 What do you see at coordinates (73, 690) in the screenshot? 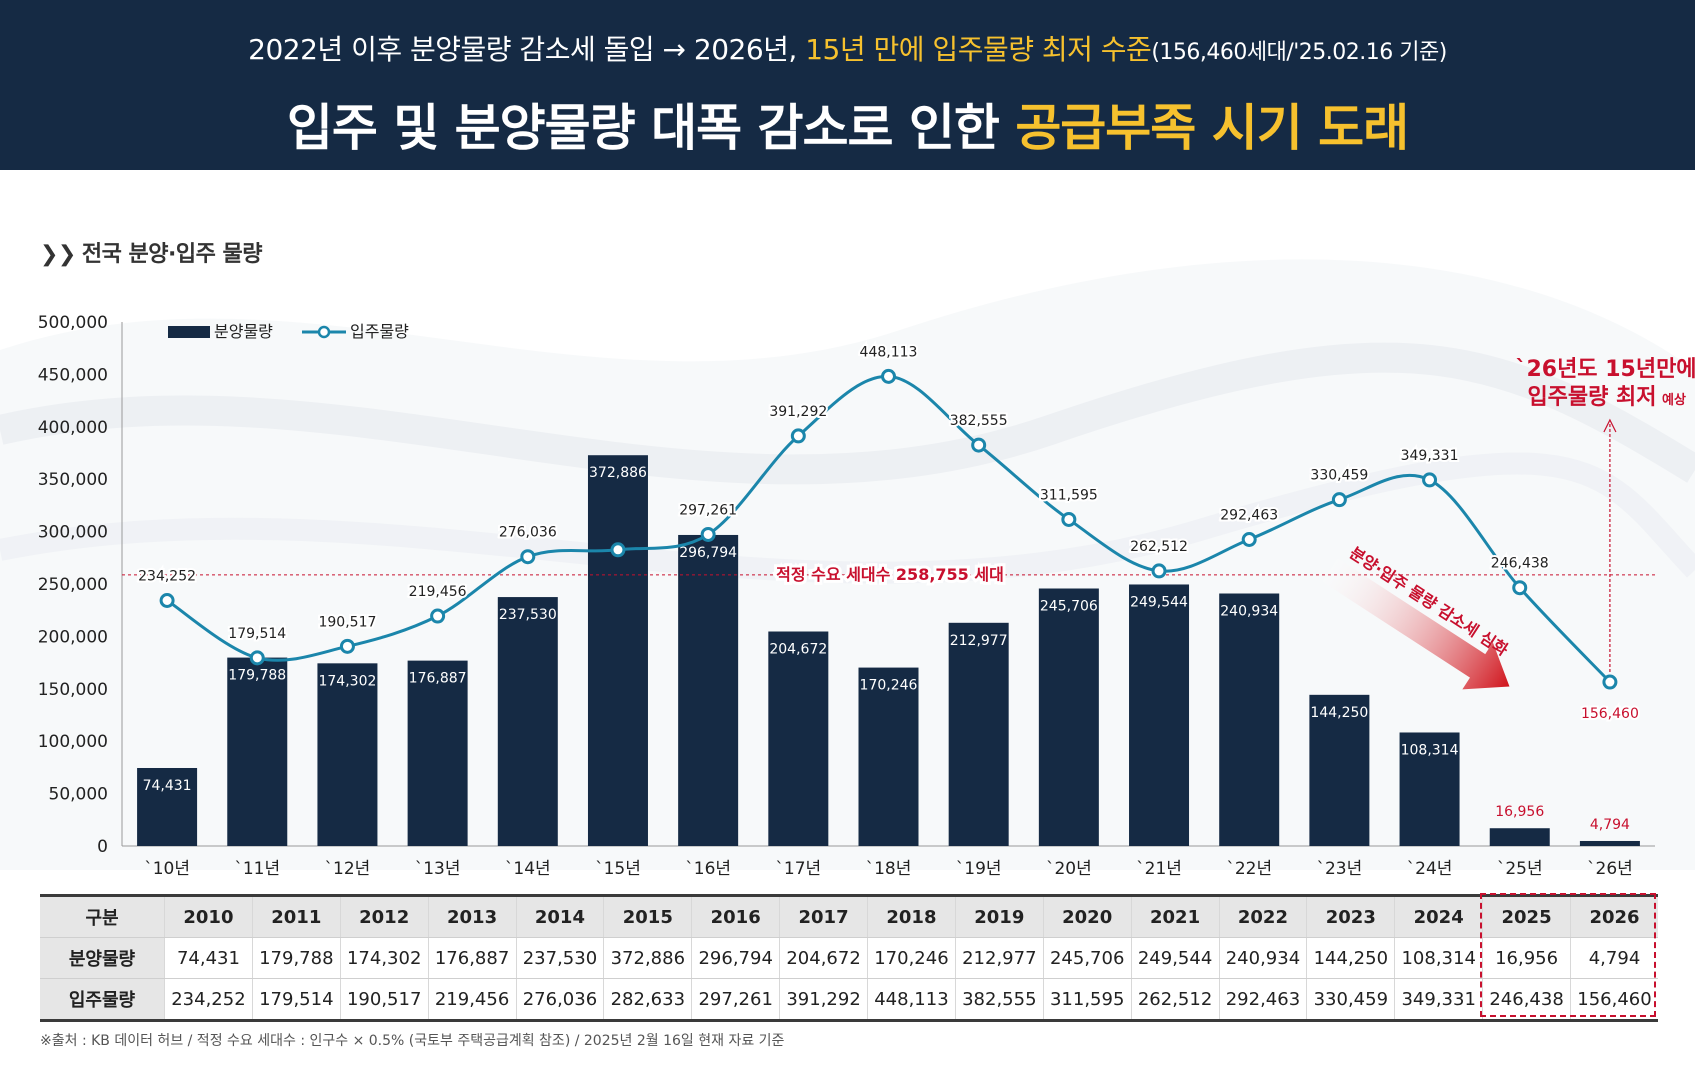
I see `y-tick-label: 150,000` at bounding box center [73, 690].